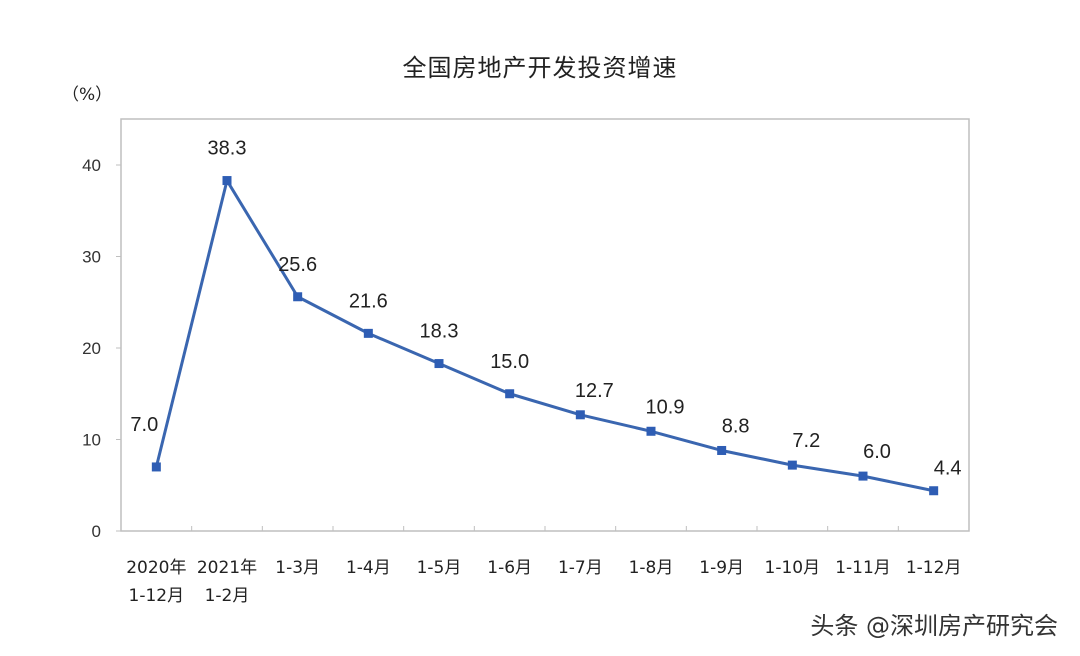 Image resolution: width=1080 pixels, height=656 pixels. Describe the element at coordinates (934, 626) in the screenshot. I see `watermark: 头条 @深圳房产研究会` at that location.